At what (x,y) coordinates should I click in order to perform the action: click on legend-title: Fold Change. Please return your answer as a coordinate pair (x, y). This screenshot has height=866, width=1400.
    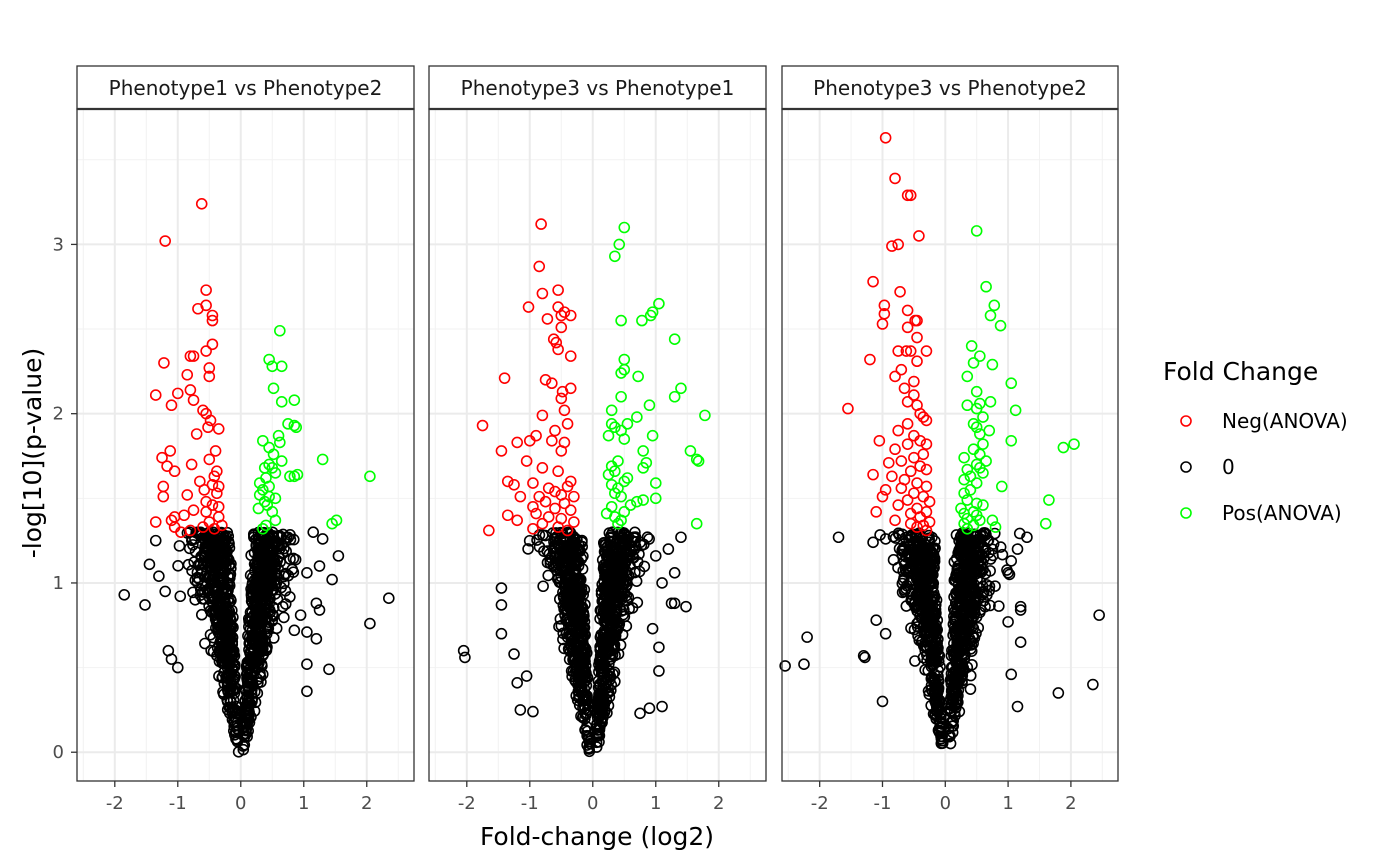
    Looking at the image, I should click on (1240, 371).